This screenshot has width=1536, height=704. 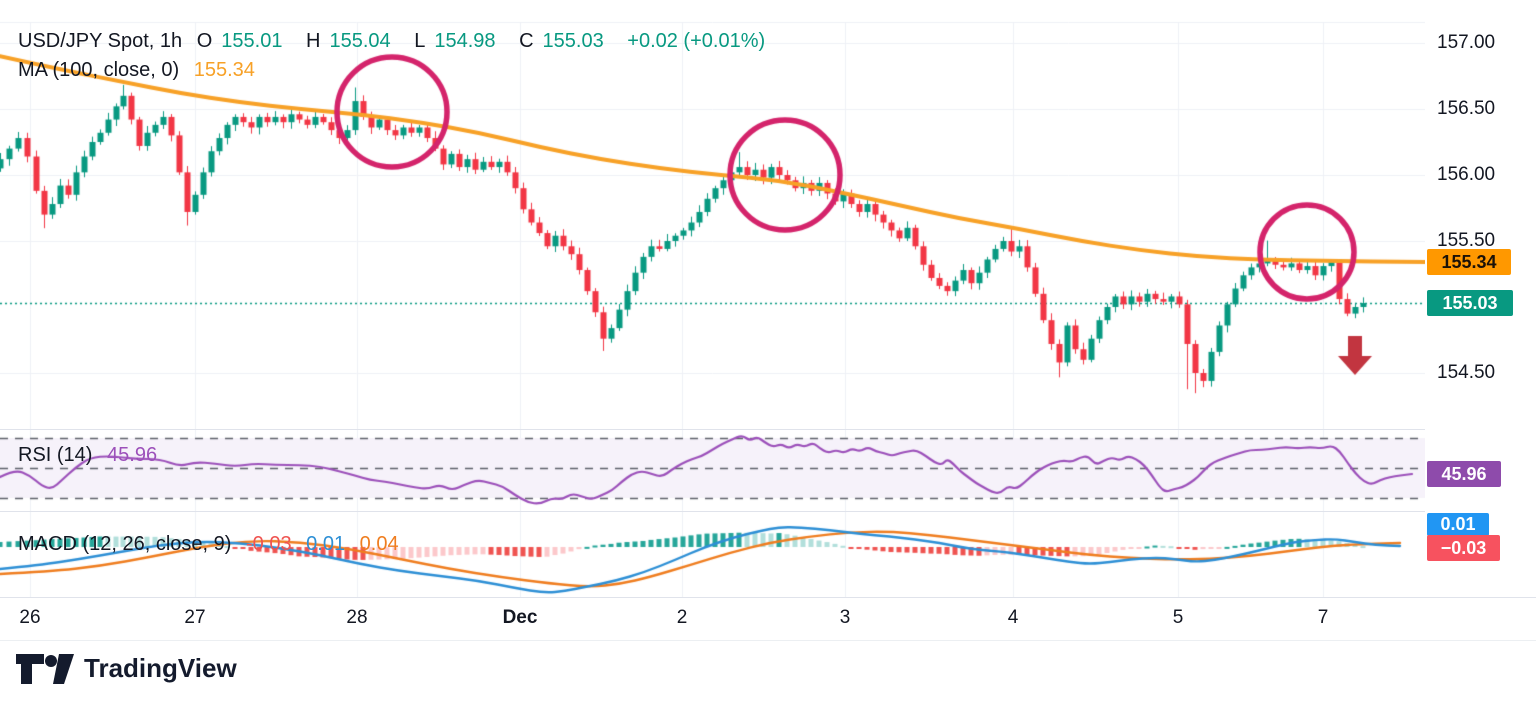 What do you see at coordinates (520, 617) in the screenshot?
I see `time-axis-label: Dec` at bounding box center [520, 617].